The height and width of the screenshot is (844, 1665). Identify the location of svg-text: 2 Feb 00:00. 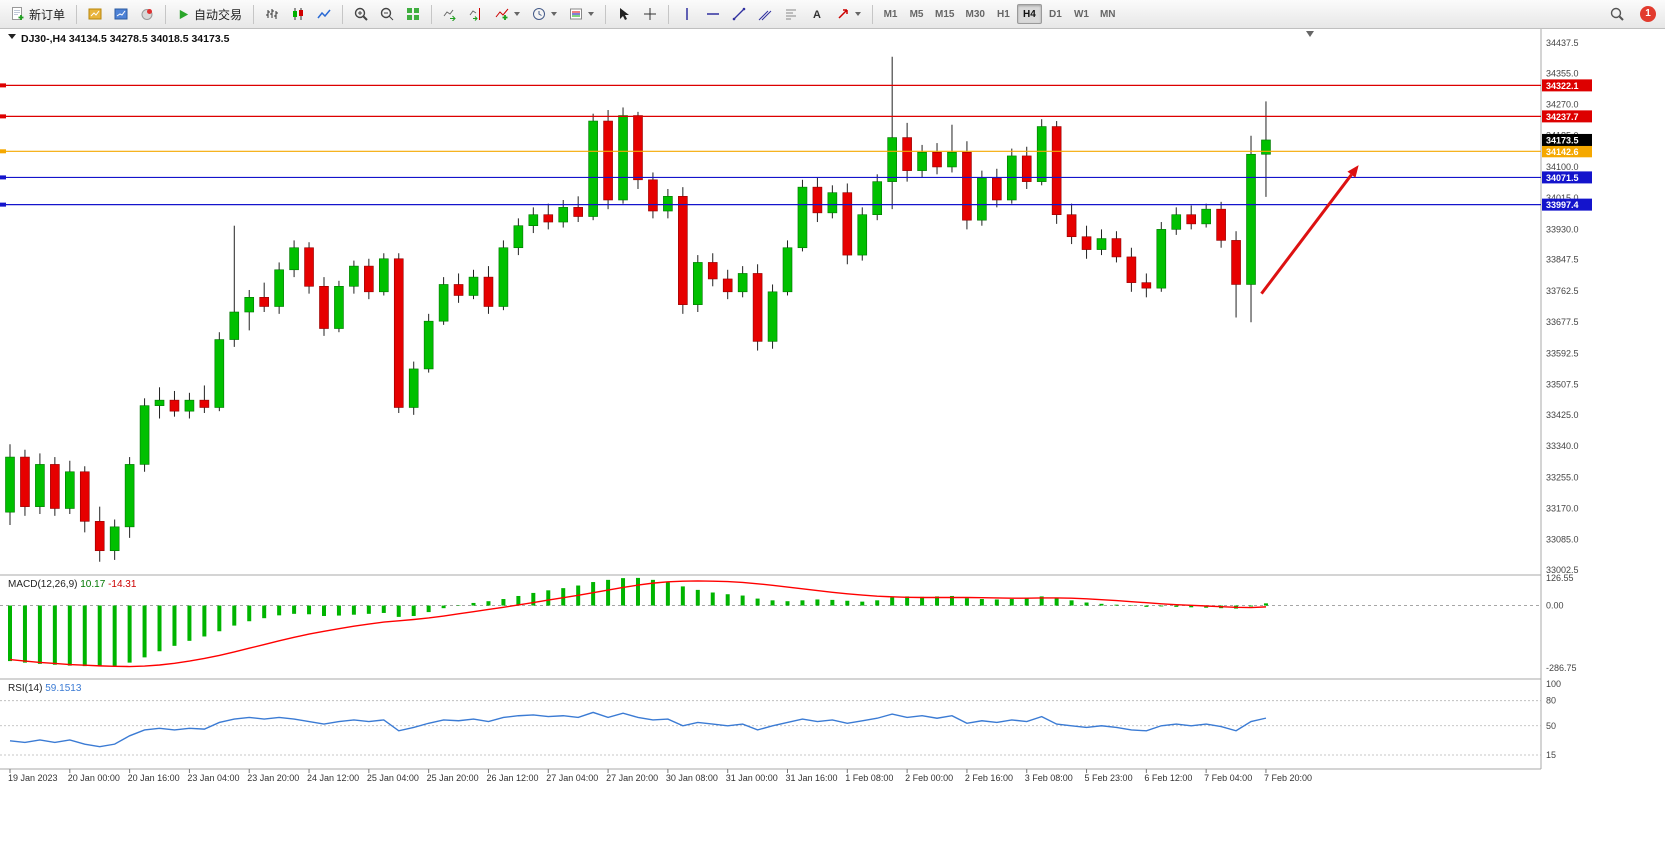
(929, 778).